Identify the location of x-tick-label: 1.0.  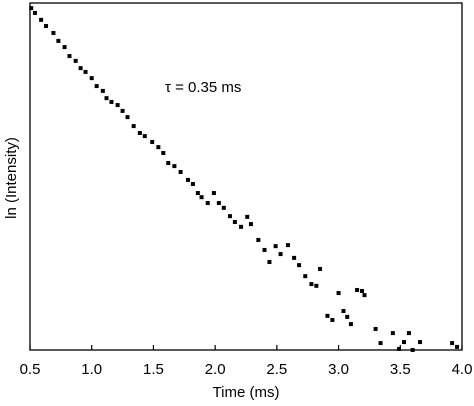
(91, 369).